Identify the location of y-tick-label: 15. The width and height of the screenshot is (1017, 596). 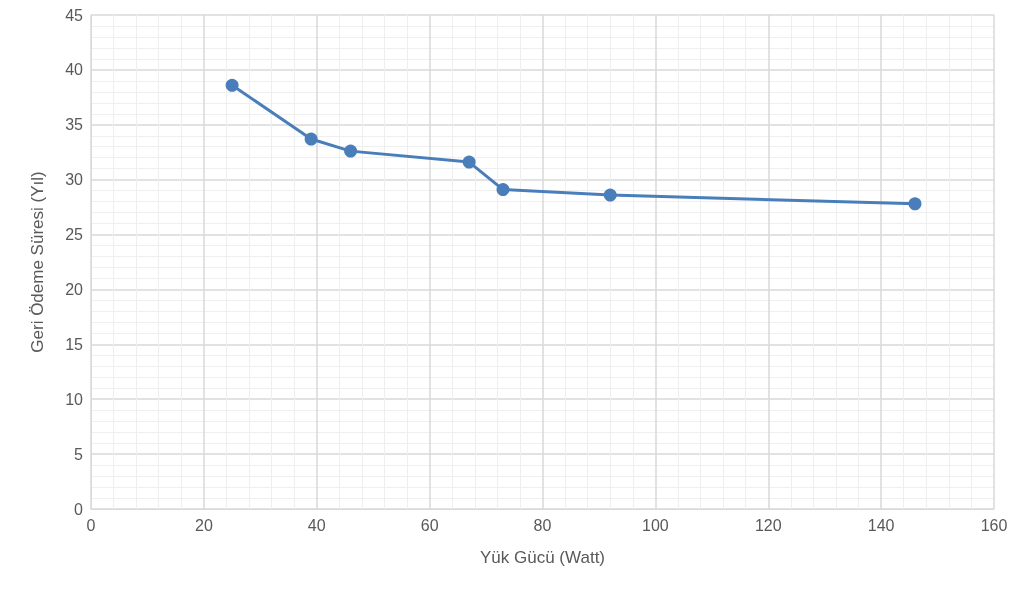
(74, 344).